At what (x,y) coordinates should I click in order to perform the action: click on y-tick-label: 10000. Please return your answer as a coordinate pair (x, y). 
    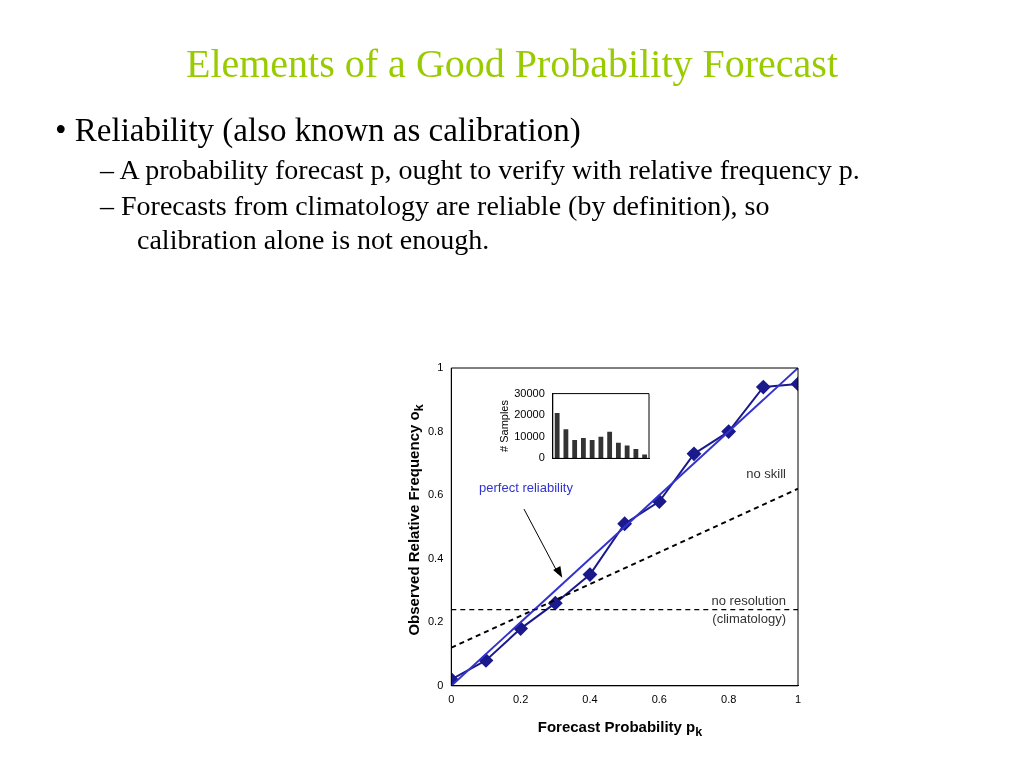
    Looking at the image, I should click on (529, 435).